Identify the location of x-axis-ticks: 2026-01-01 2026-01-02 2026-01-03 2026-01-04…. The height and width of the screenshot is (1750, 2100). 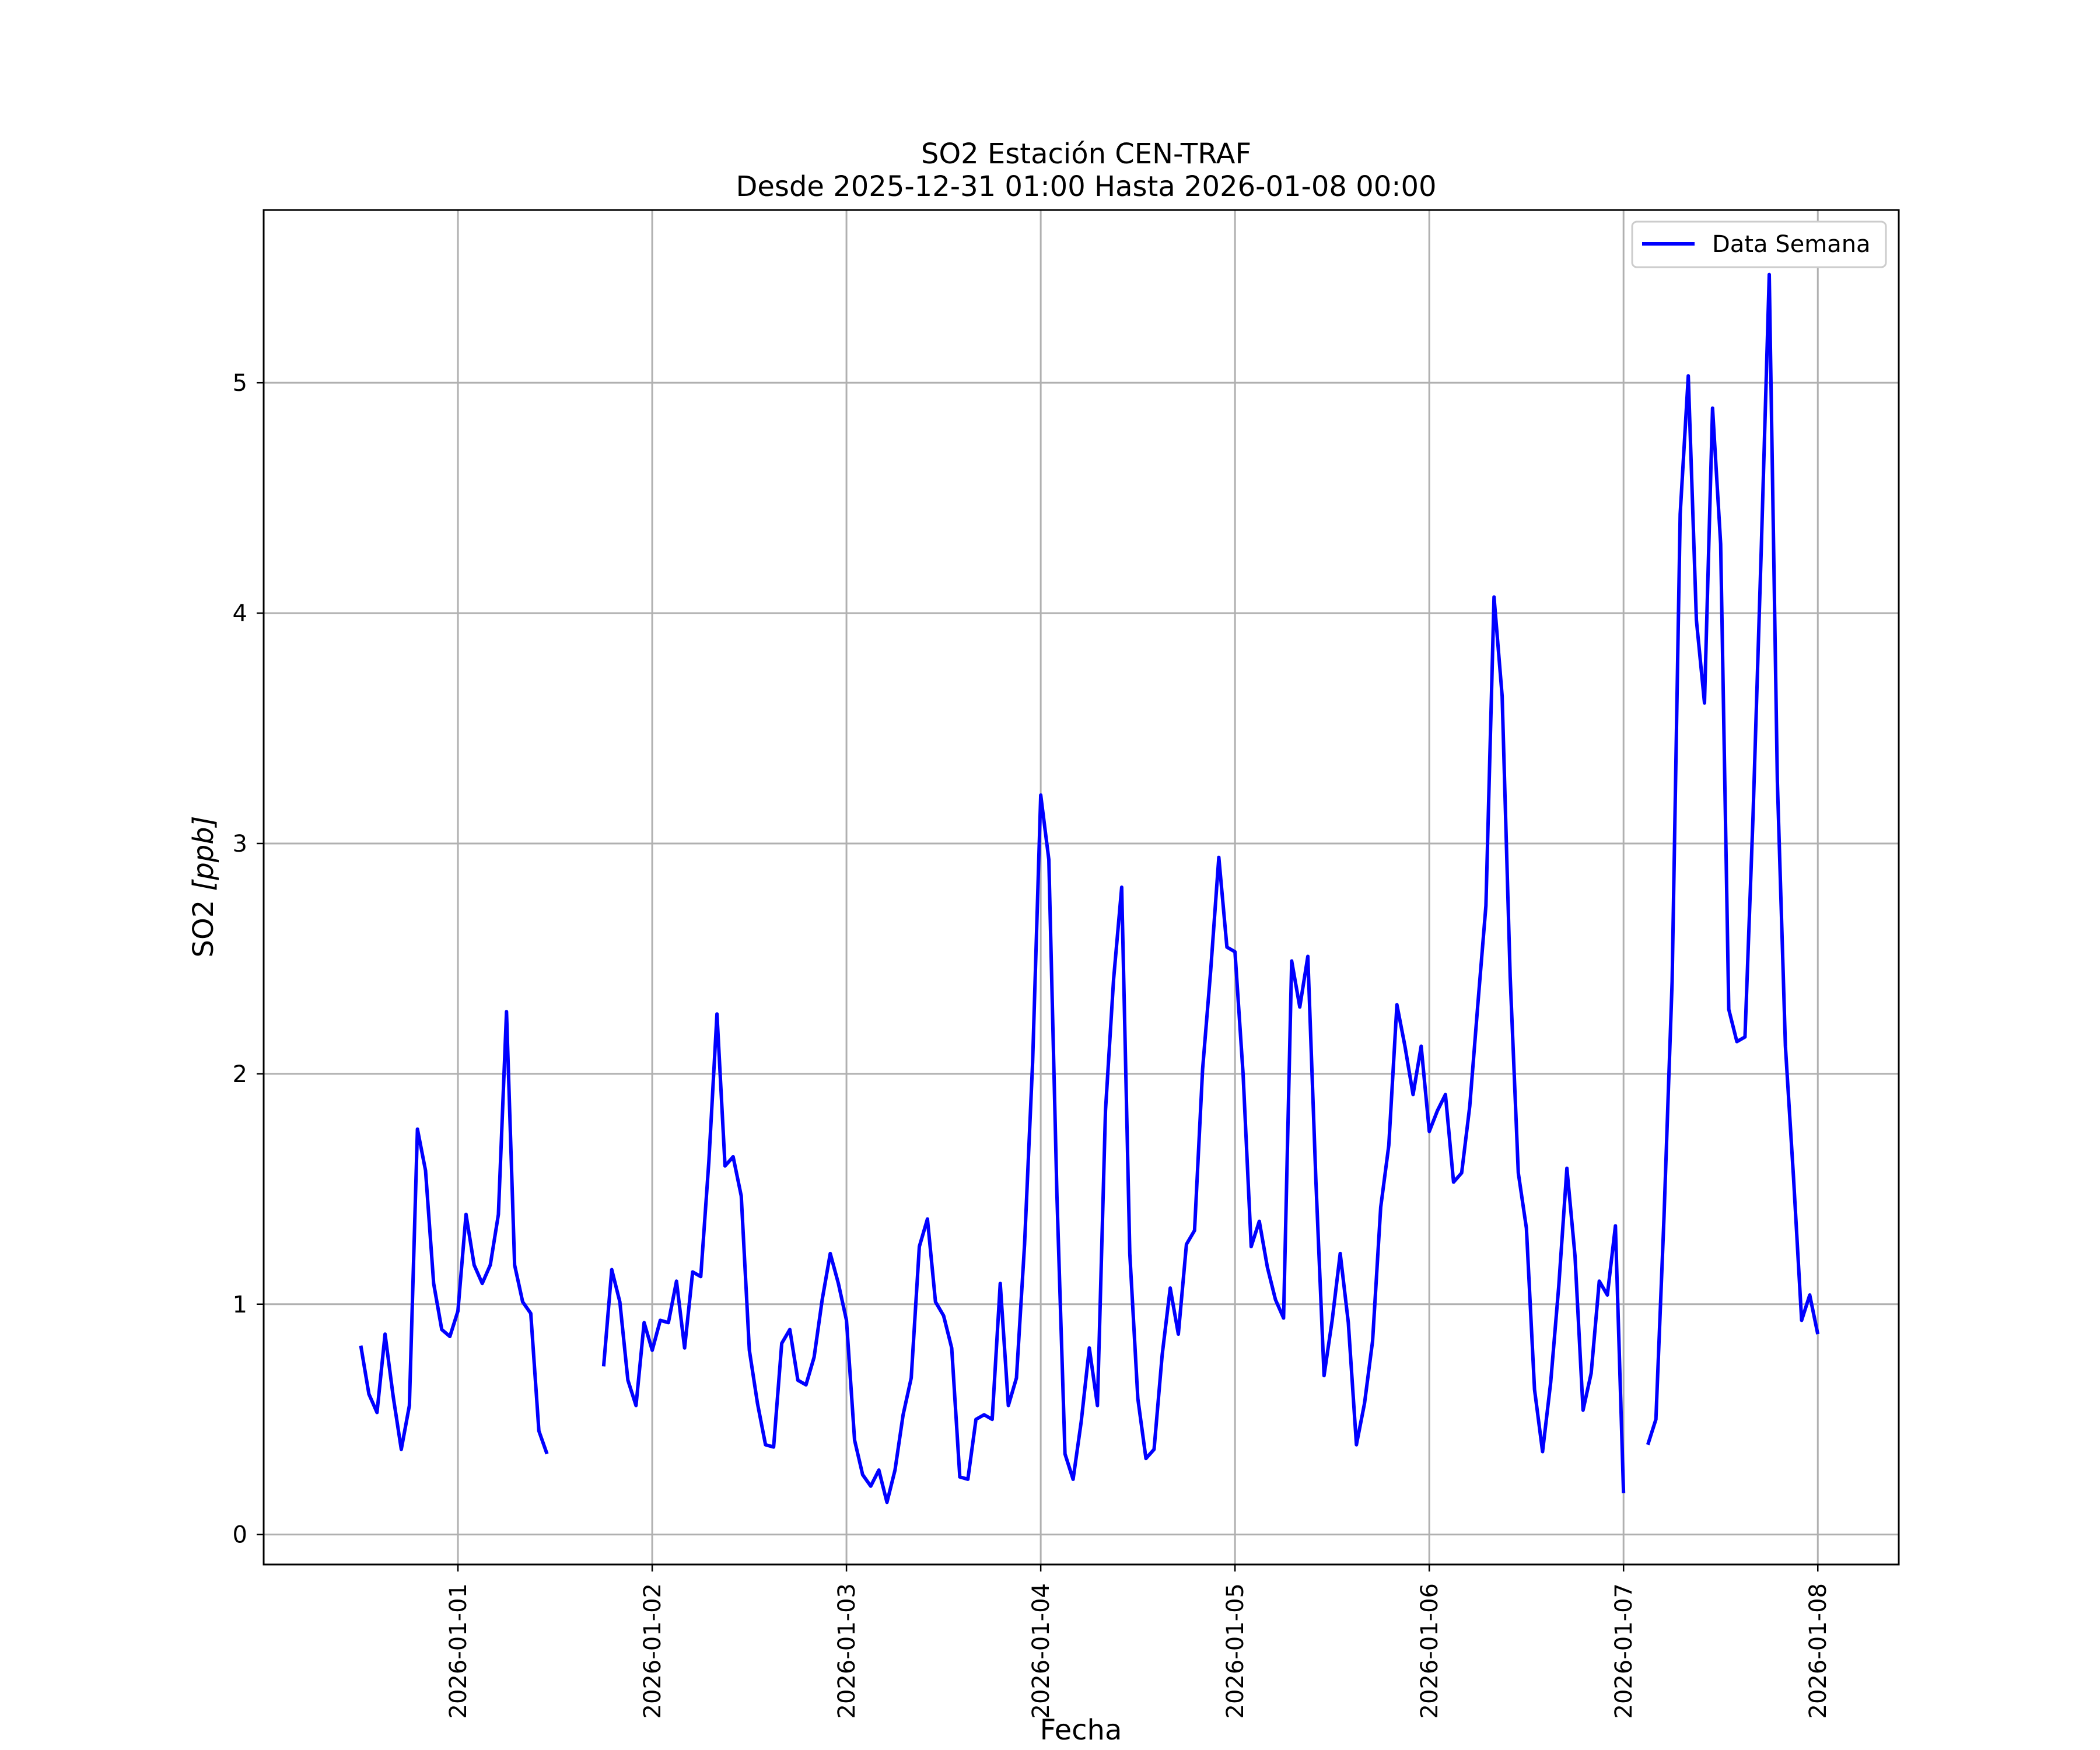
(1138, 1641).